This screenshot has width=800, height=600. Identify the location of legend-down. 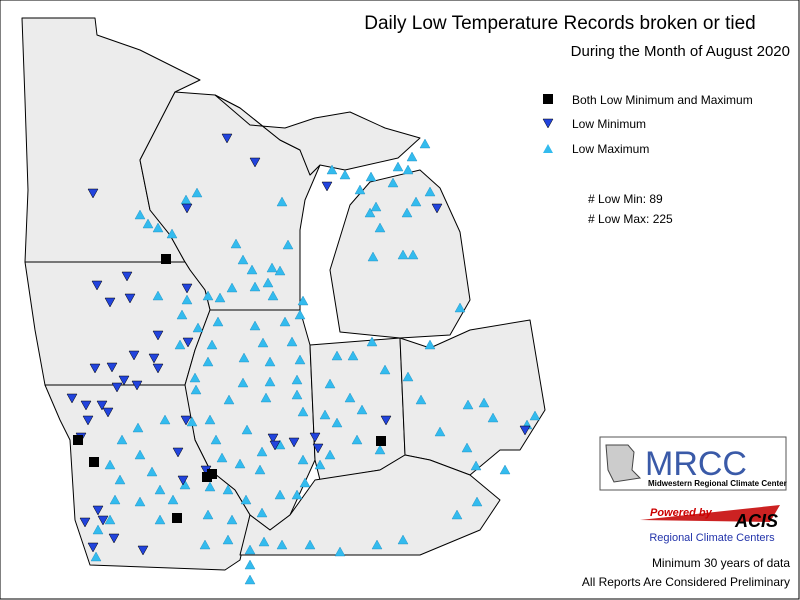
(548, 123).